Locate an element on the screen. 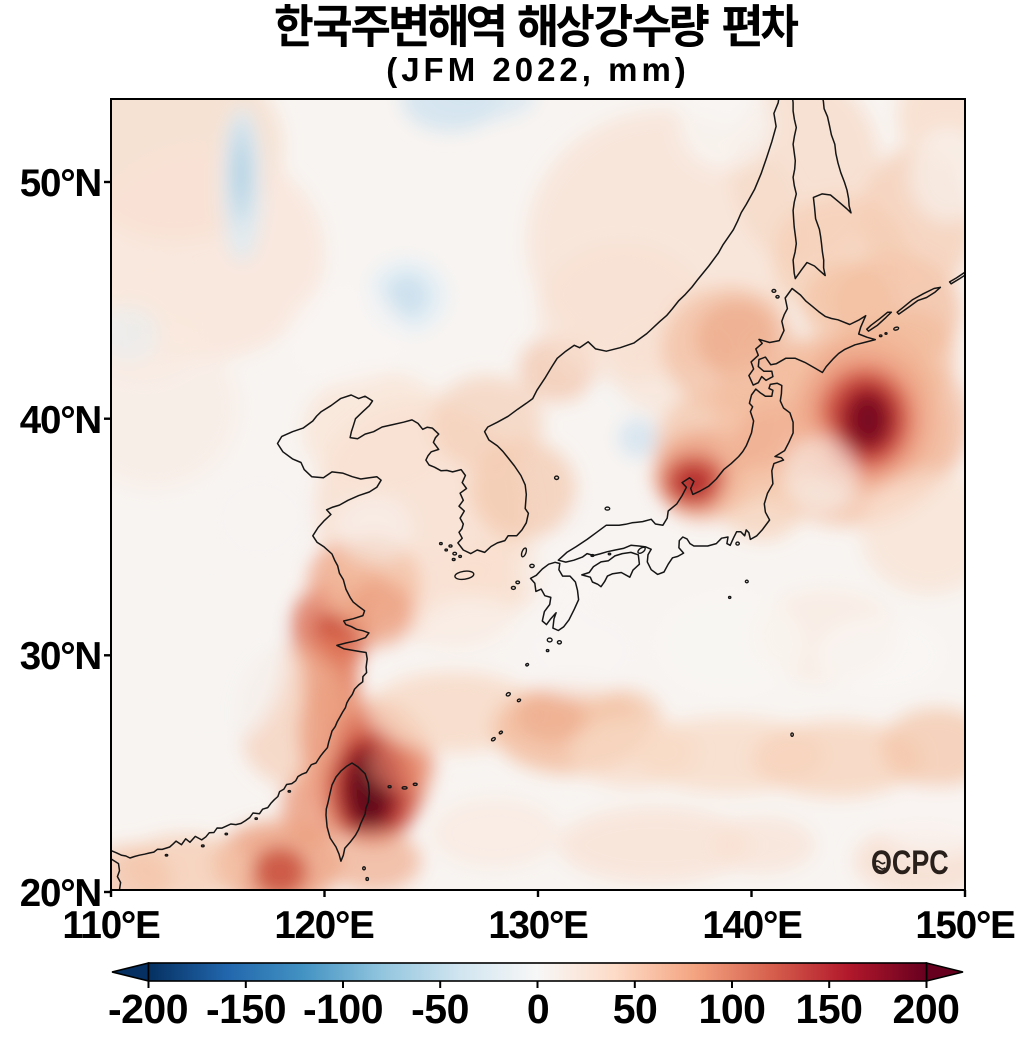 Image resolution: width=1025 pixels, height=1042 pixels. svg-text: 150°E is located at coordinates (965, 925).